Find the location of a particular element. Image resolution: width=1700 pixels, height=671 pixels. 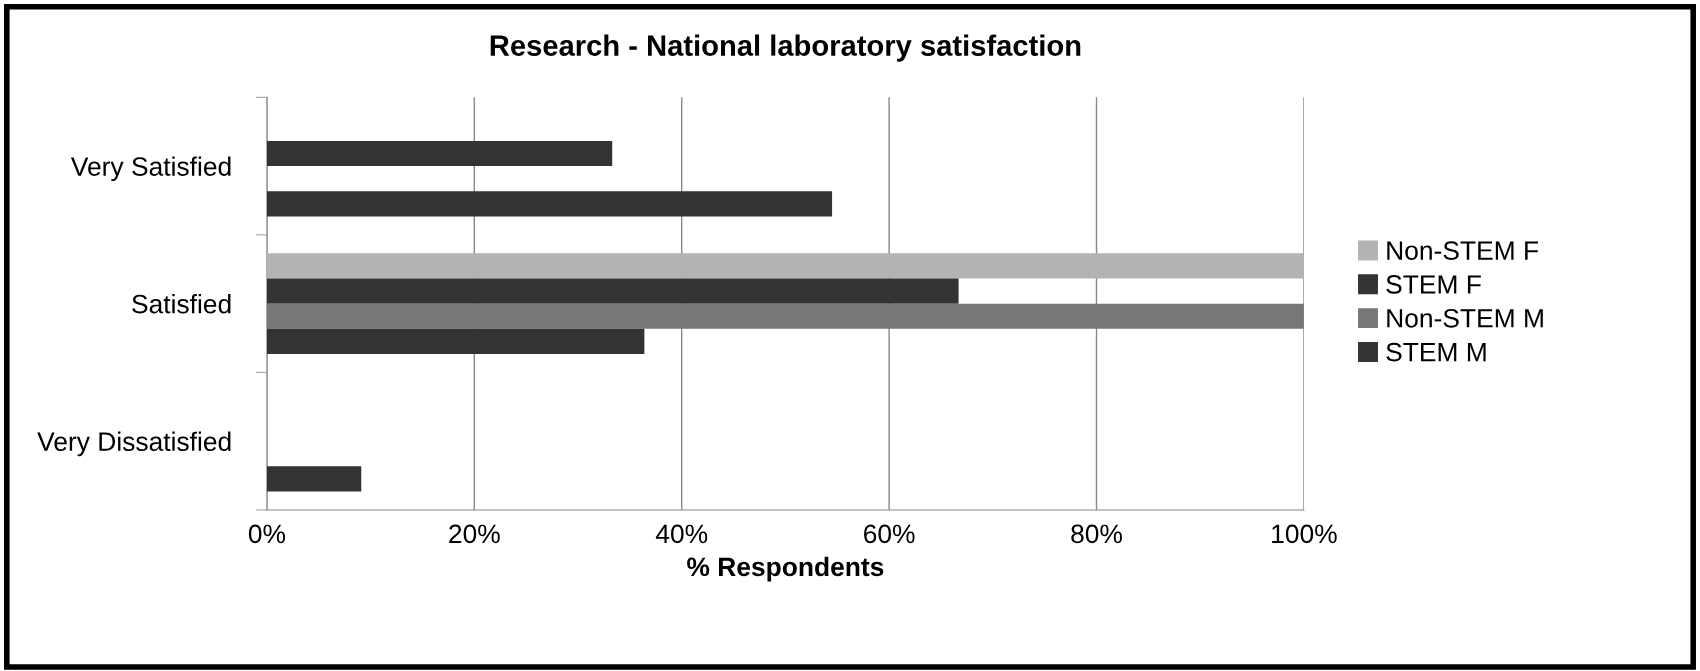

x-tick-label: 0% is located at coordinates (267, 534).